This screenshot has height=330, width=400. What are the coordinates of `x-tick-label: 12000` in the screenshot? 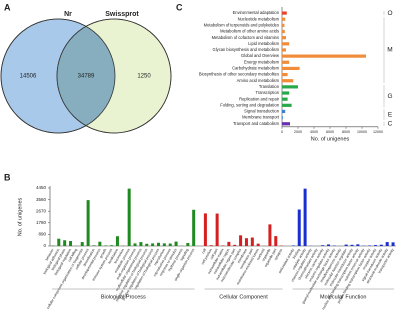 It's located at (378, 132).